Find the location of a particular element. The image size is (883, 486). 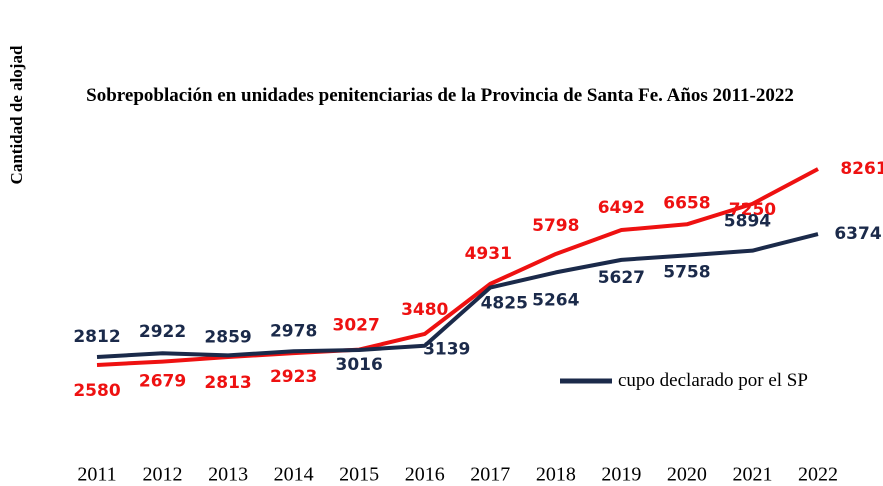

x-tick-label: 2014 is located at coordinates (294, 475).